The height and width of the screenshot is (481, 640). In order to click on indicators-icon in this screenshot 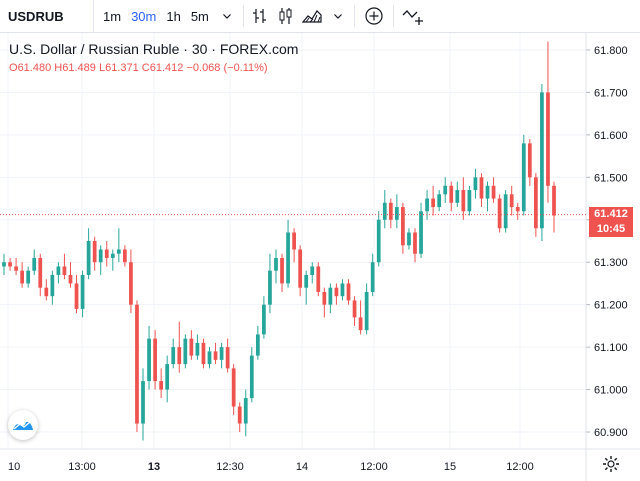, I will do `click(413, 16)`.